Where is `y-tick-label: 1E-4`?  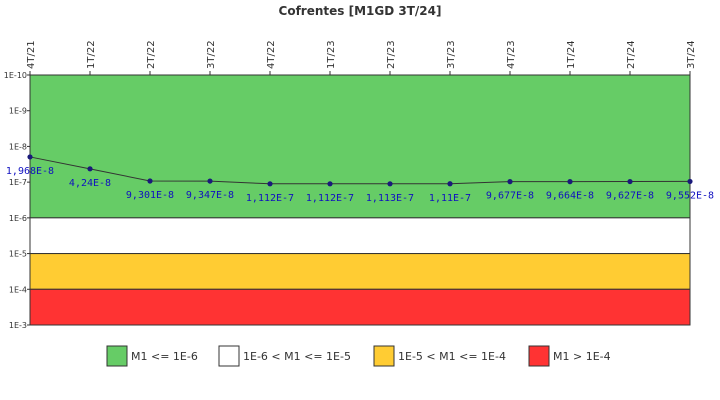
y-tick-label: 1E-4 is located at coordinates (18, 289).